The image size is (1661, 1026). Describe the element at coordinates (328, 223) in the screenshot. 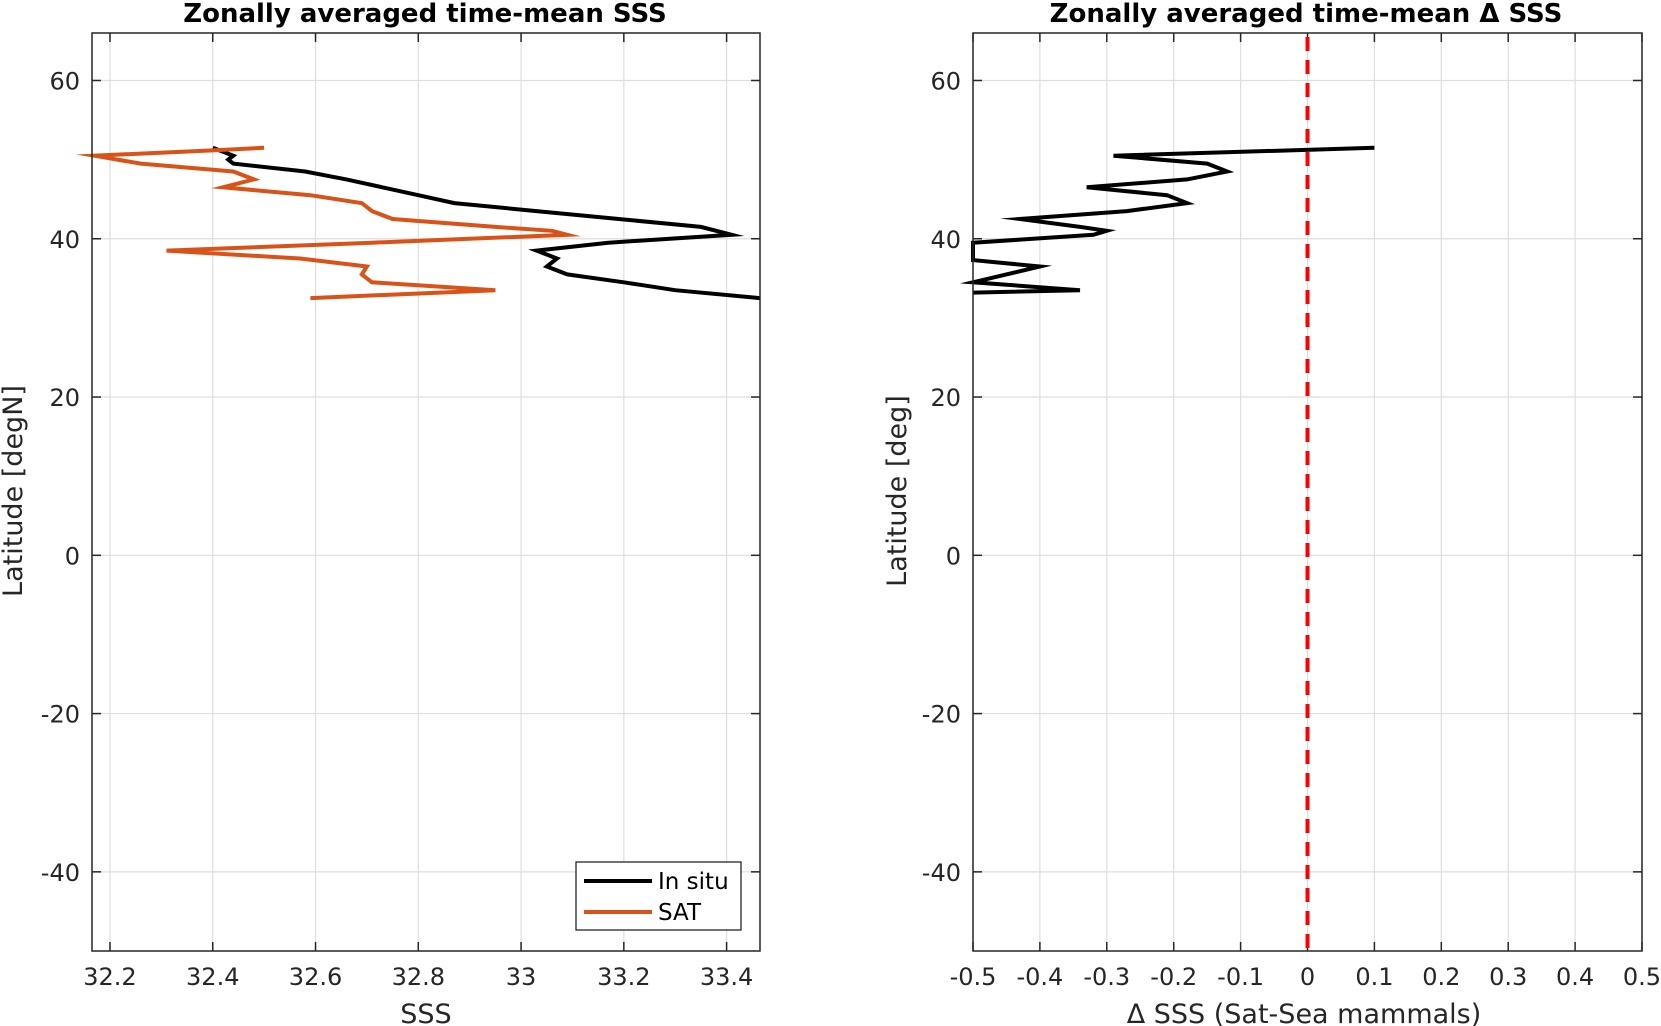

I see `series-line-sat` at that location.